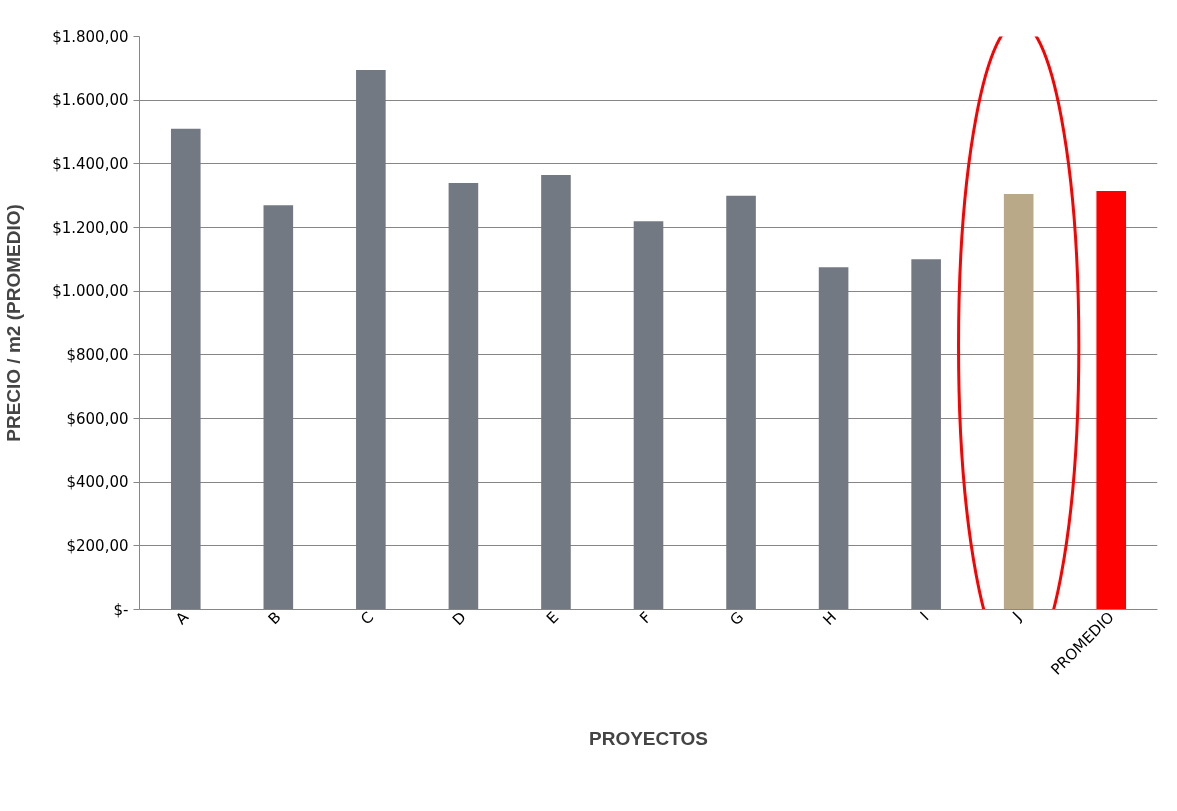 The image size is (1177, 811). What do you see at coordinates (90, 291) in the screenshot?
I see `y-tick-label: $1.000,00` at bounding box center [90, 291].